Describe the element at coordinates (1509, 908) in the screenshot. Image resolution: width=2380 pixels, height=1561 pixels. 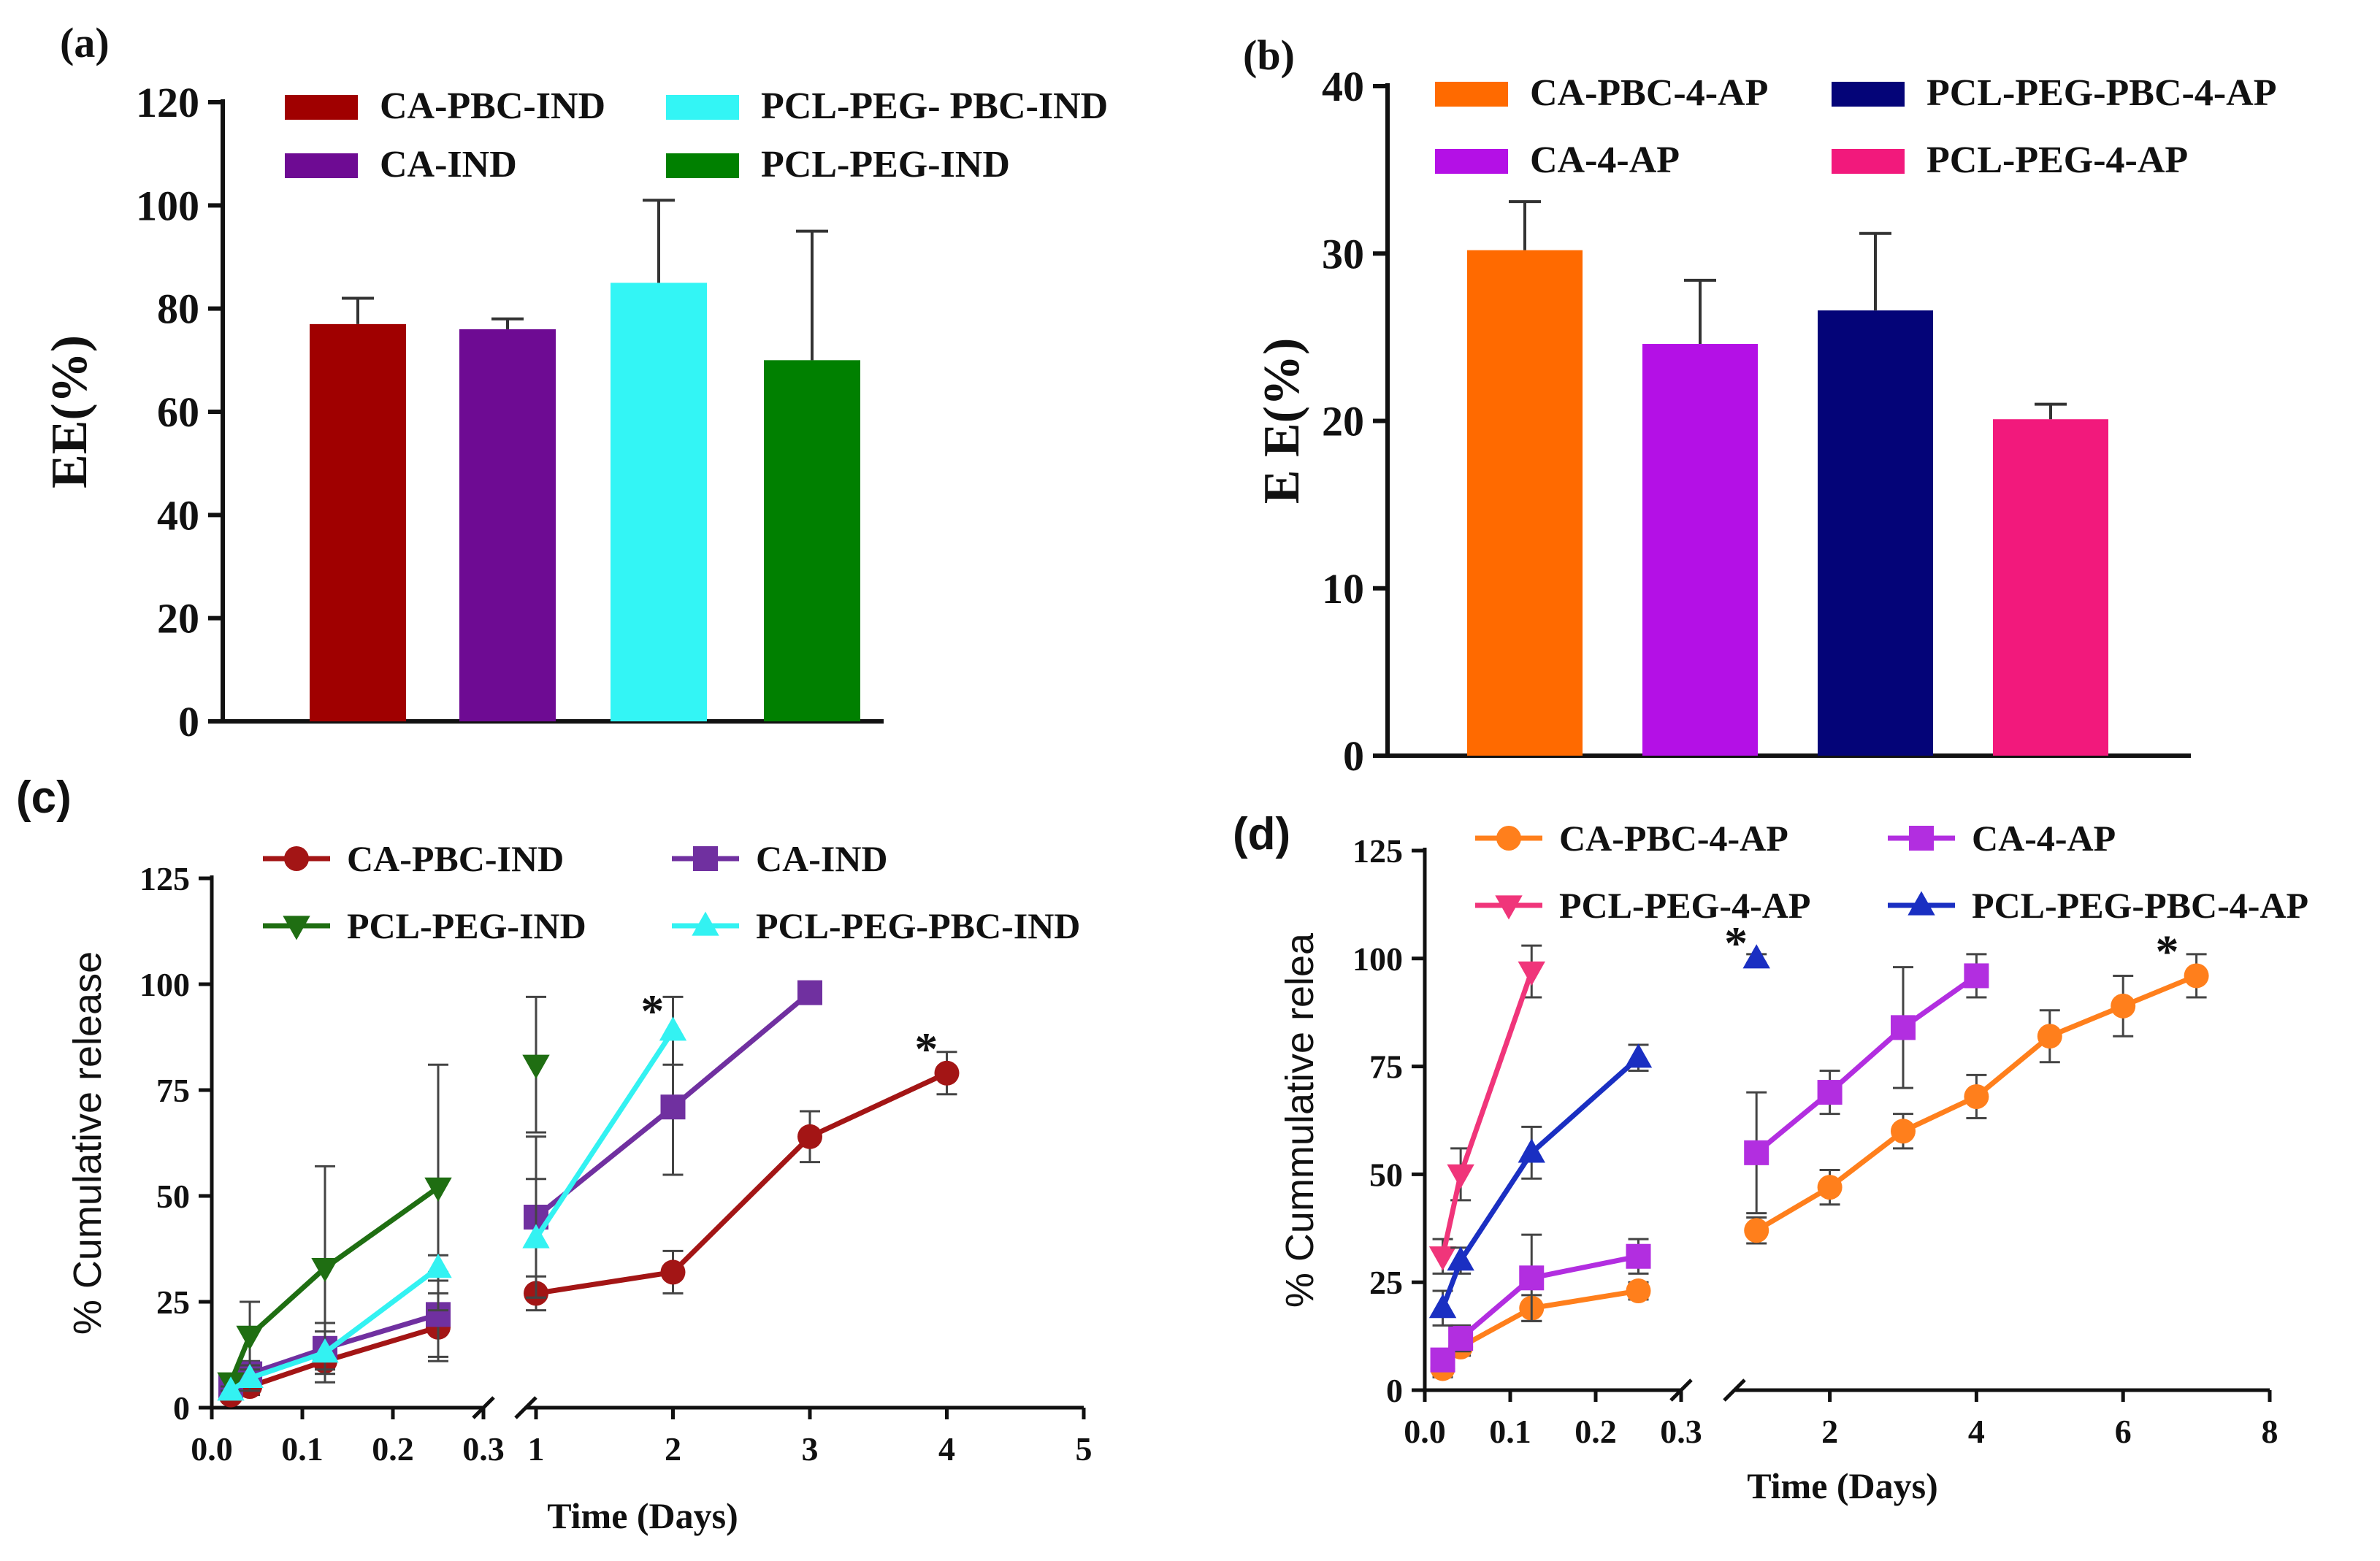
I see `legend-marker-pcl-peg-4-ap` at that location.